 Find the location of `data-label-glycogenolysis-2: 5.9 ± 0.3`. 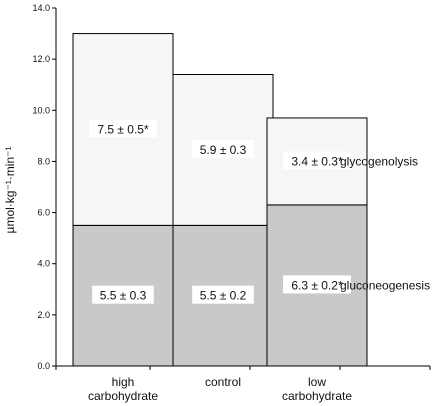

data-label-glycogenolysis-2: 5.9 ± 0.3 is located at coordinates (223, 150).